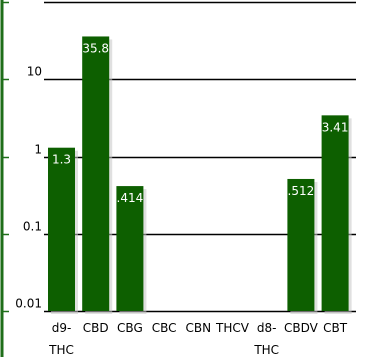  I want to click on x-tick-label: THCV, so click(232, 328).